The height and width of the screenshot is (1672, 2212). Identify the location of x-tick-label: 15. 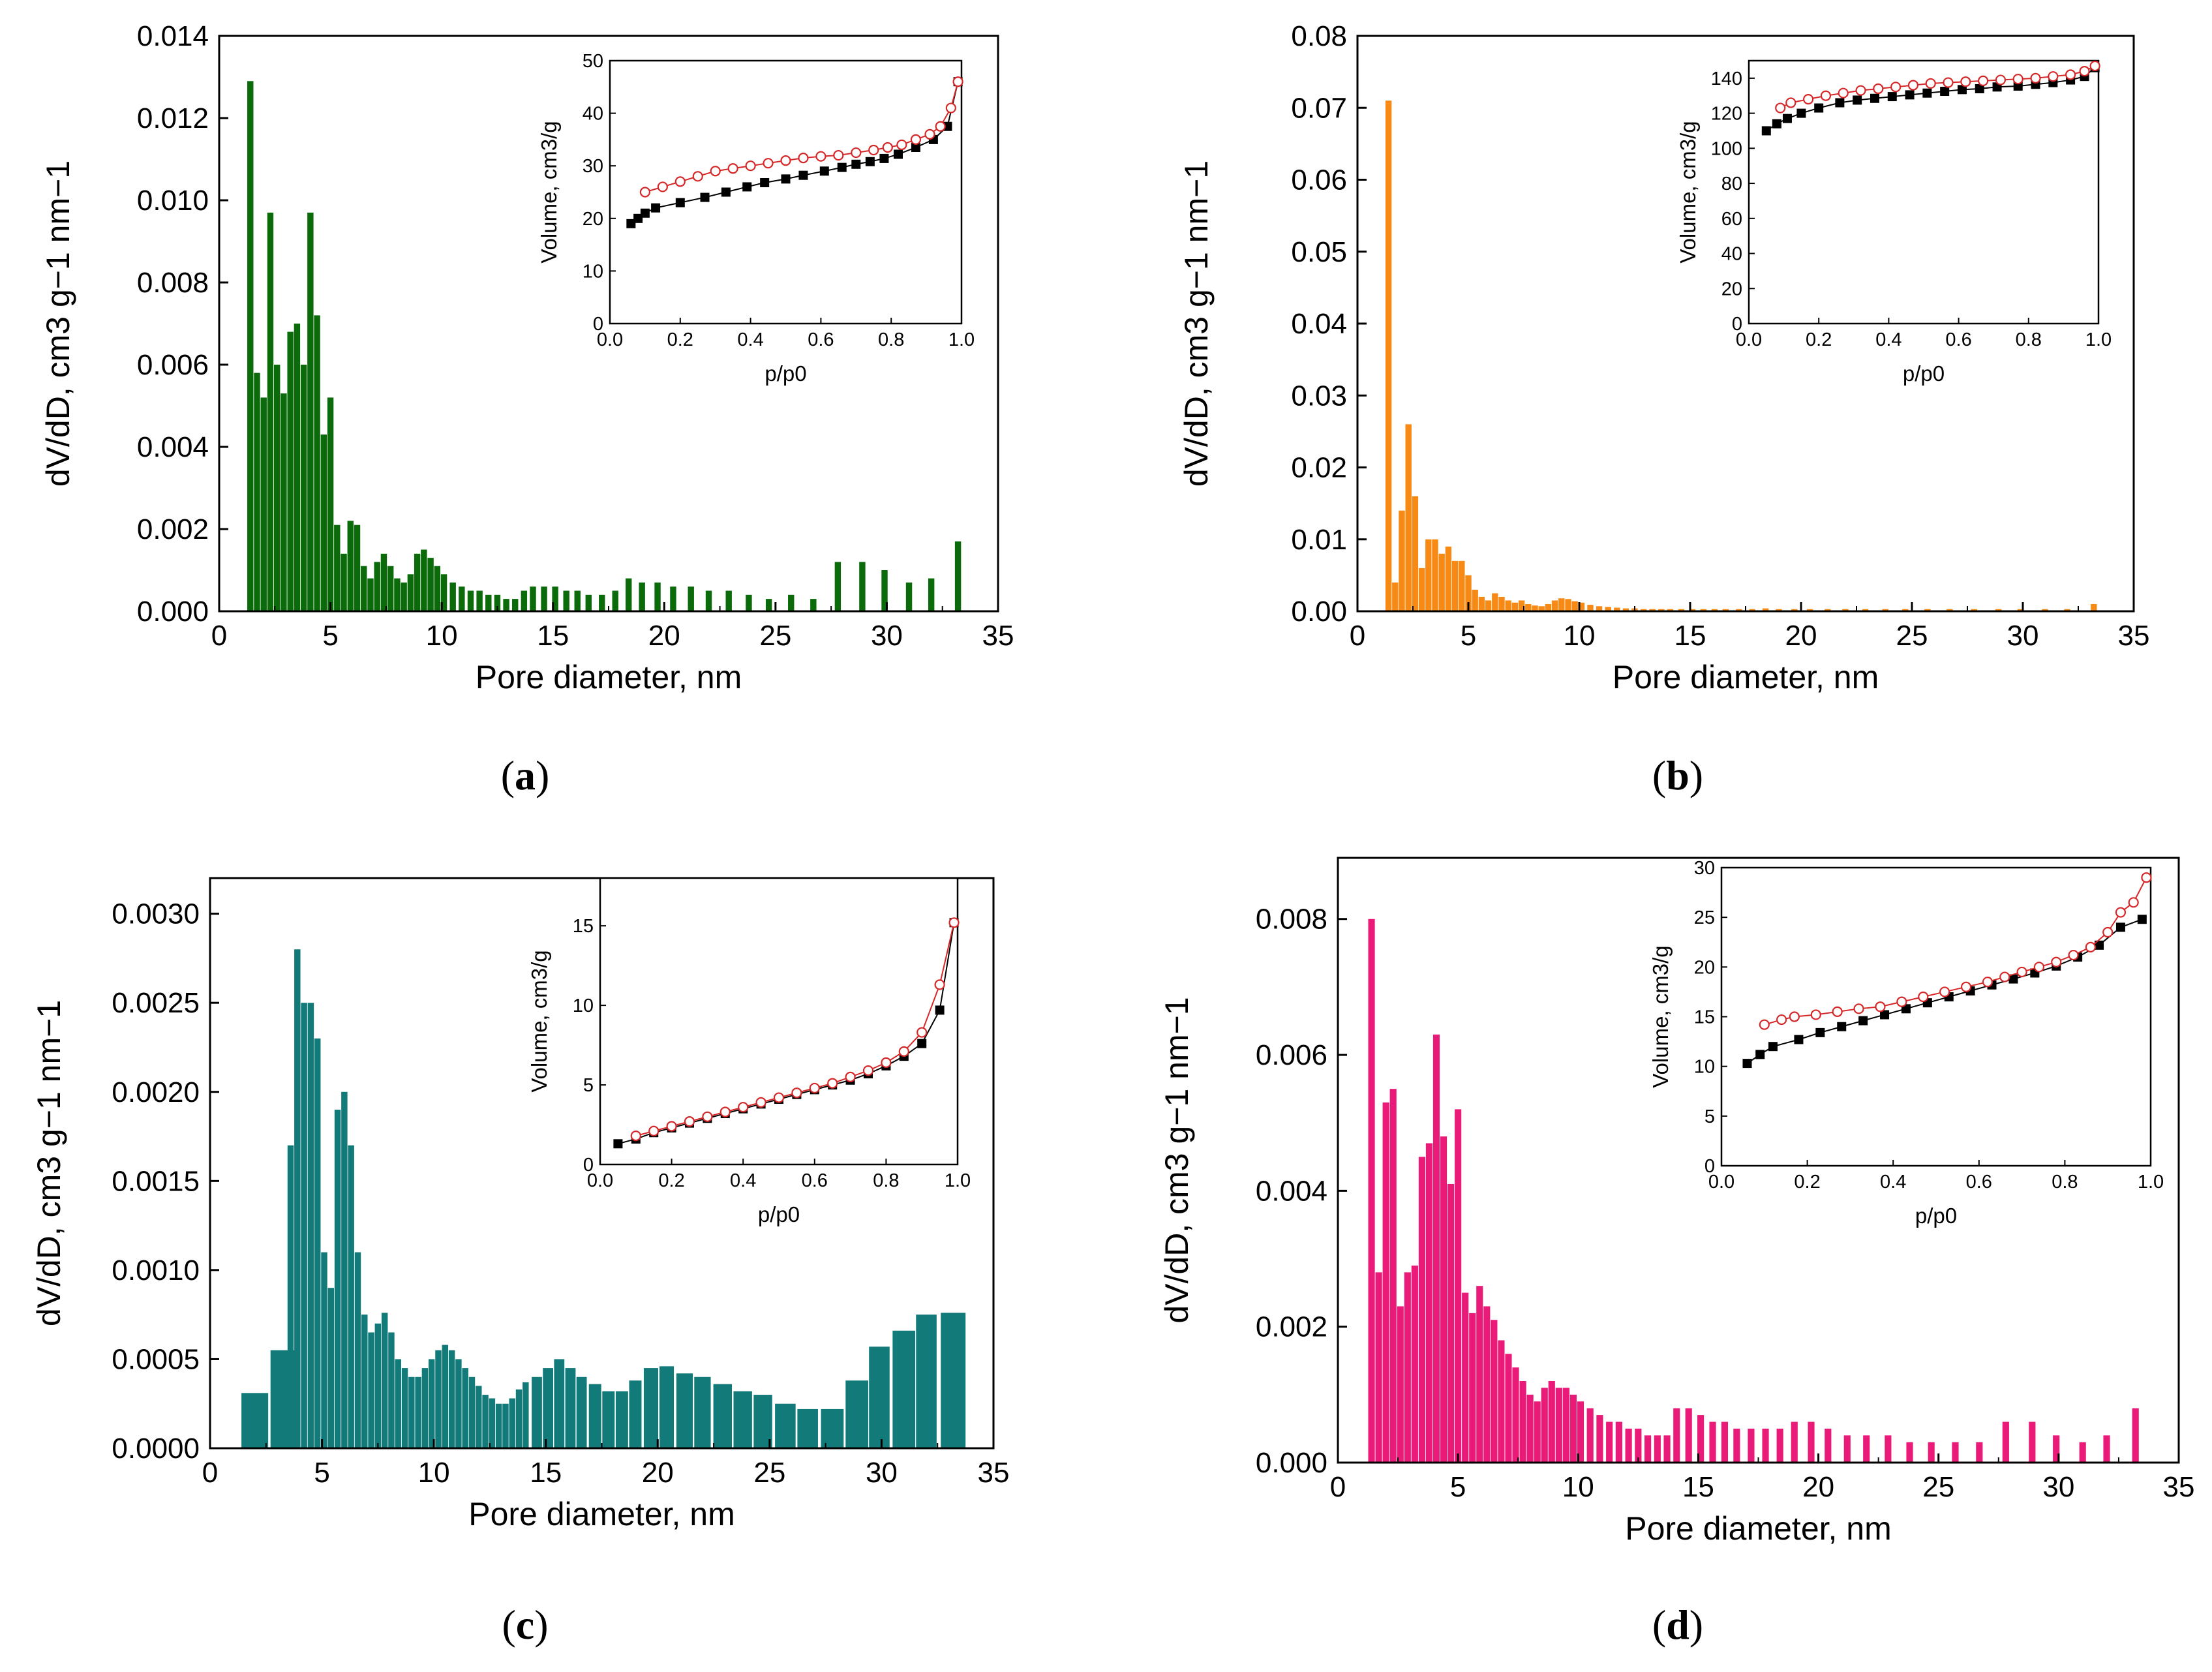
(553, 636).